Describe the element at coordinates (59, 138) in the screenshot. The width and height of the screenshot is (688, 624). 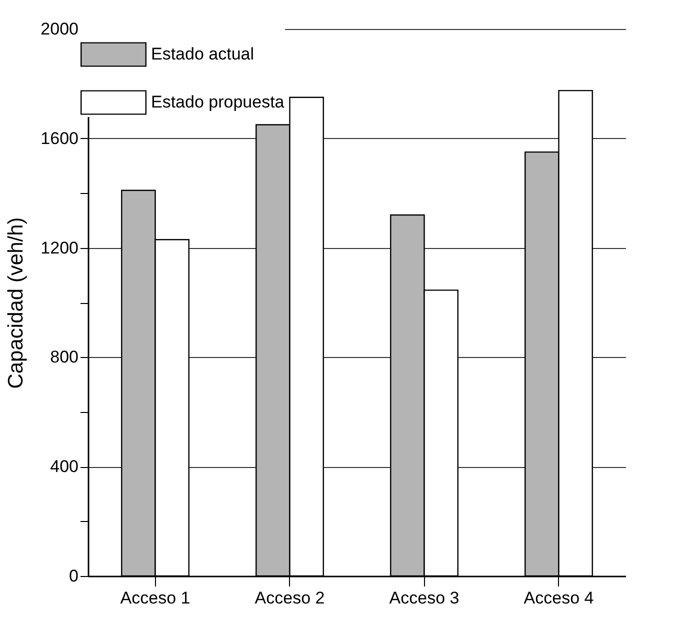
I see `y-tick-label: 1600` at that location.